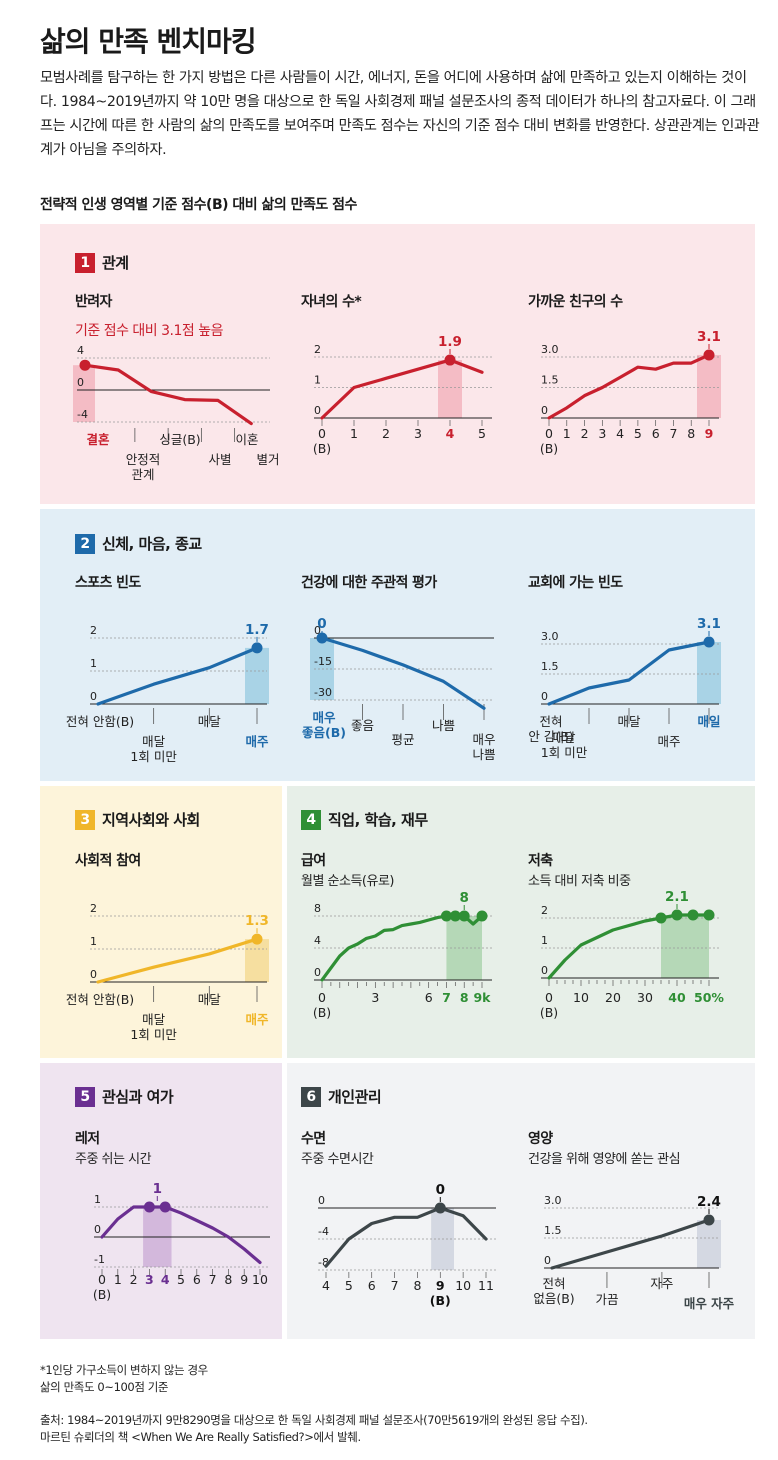 The width and height of the screenshot is (778, 1460). I want to click on section-label: 관심과 여가, so click(138, 1097).